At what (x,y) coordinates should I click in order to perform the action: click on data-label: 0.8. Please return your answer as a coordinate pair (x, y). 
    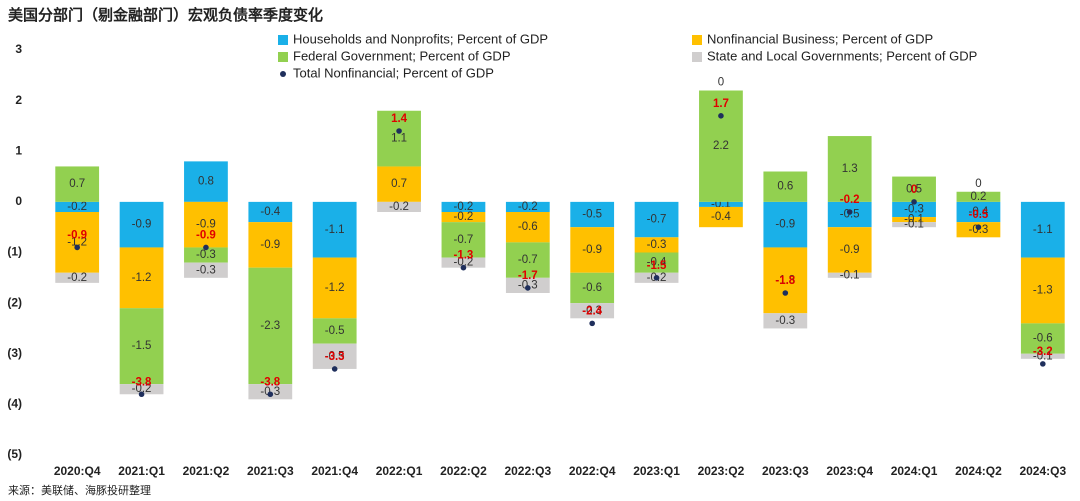
    Looking at the image, I should click on (206, 182).